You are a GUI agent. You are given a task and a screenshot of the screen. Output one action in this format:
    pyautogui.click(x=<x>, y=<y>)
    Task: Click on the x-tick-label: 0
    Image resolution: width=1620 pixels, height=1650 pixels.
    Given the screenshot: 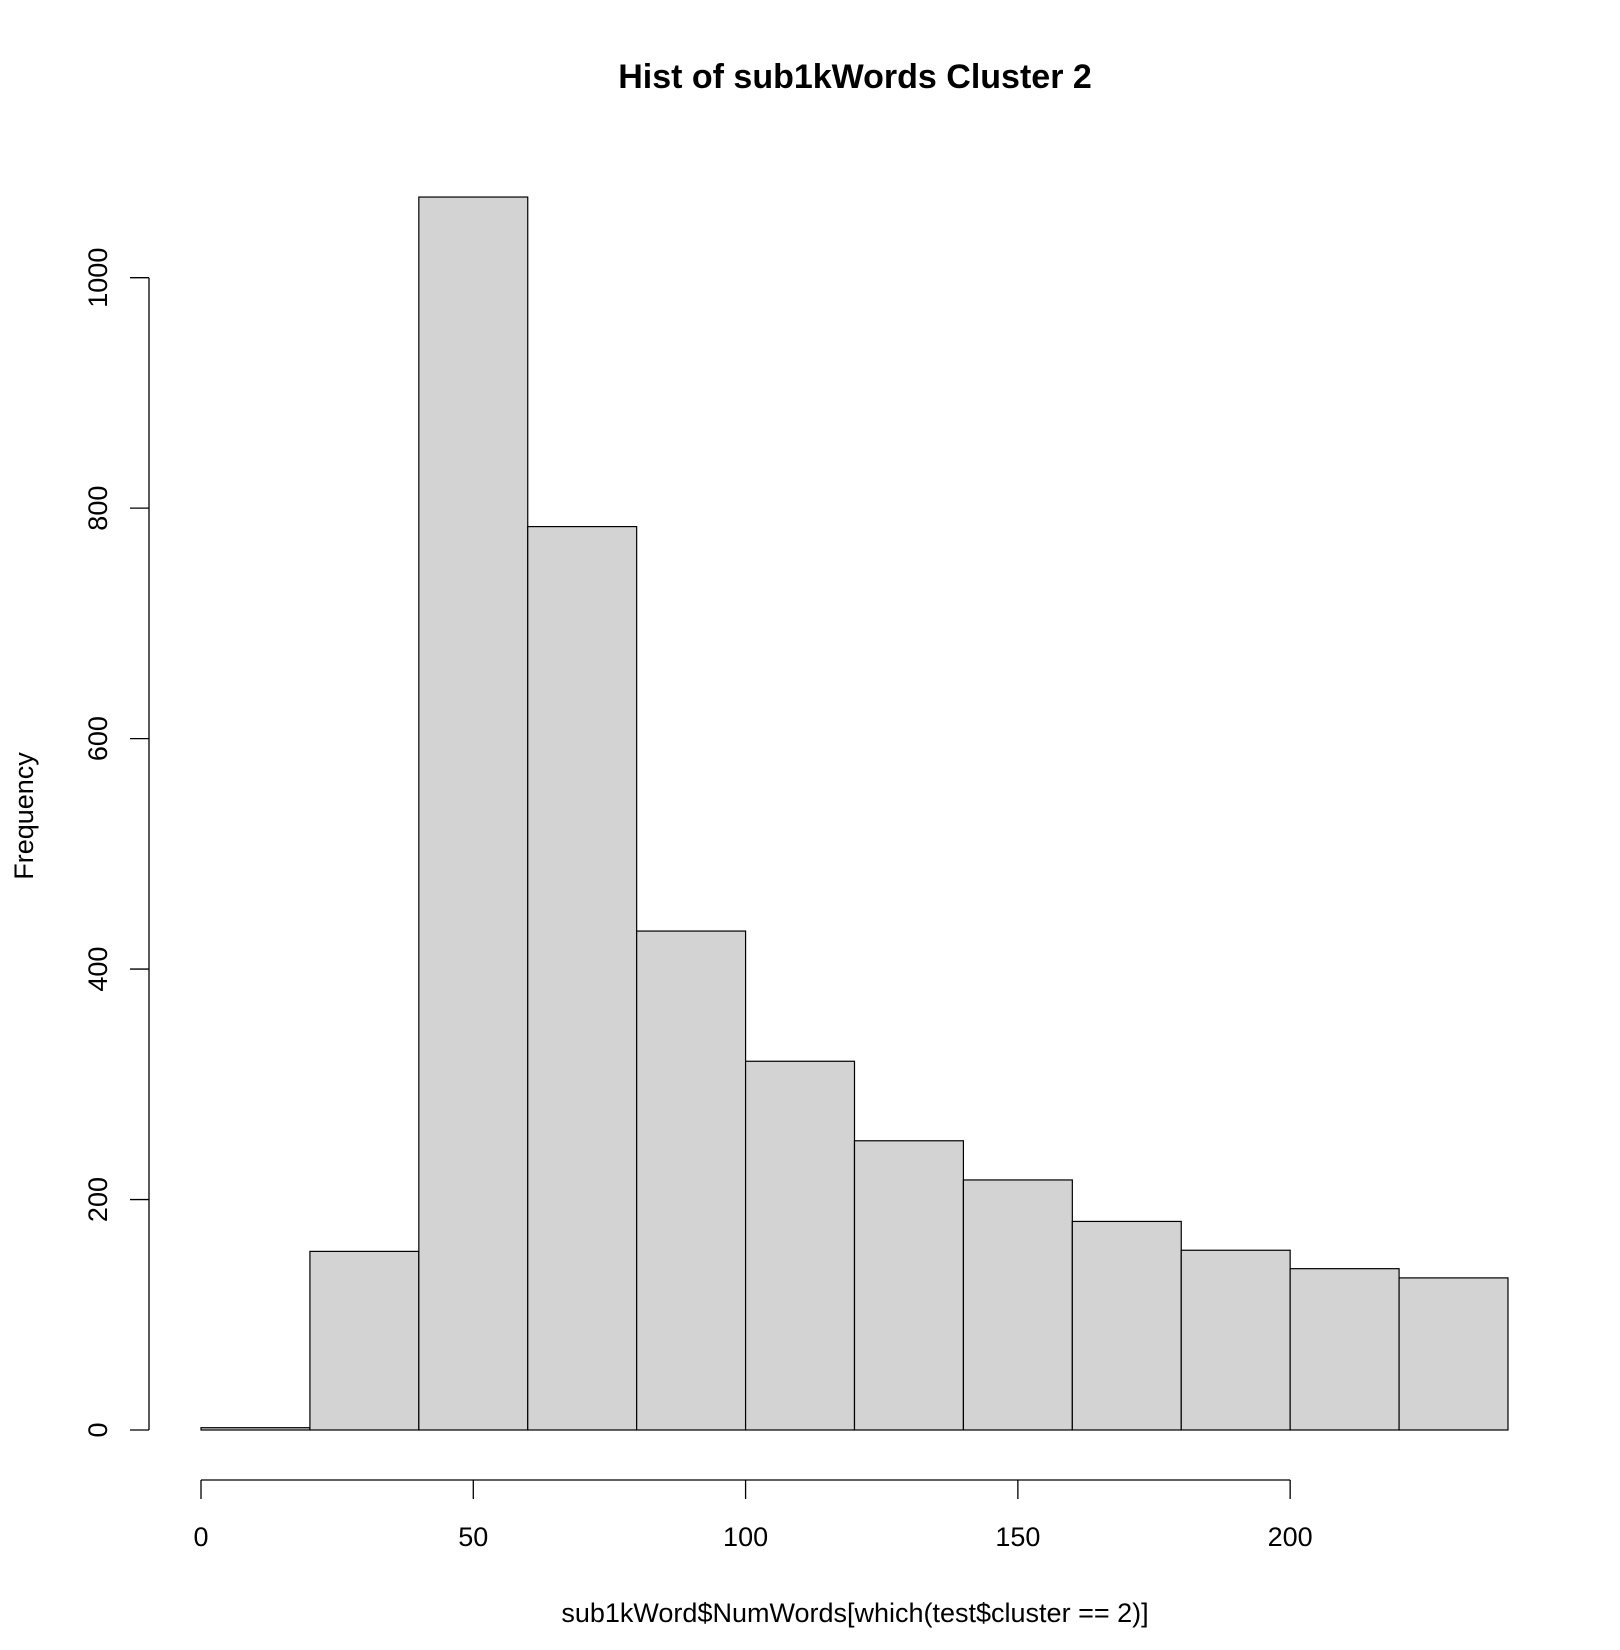 What is the action you would take?
    pyautogui.click(x=200, y=1537)
    